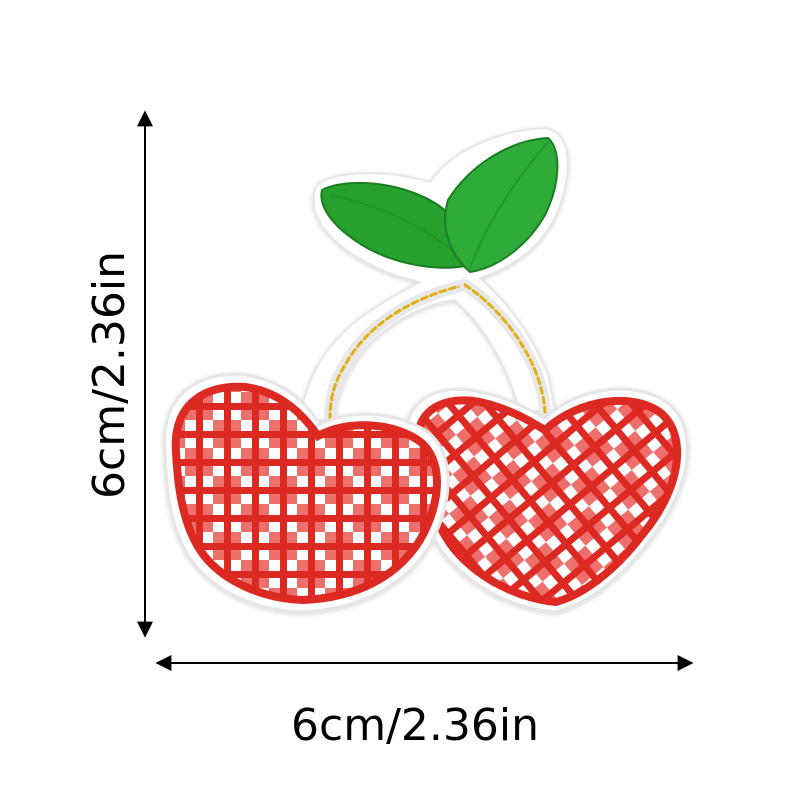 The width and height of the screenshot is (800, 800). What do you see at coordinates (415, 725) in the screenshot?
I see `width-dimension-label: 6cm/2.36in` at bounding box center [415, 725].